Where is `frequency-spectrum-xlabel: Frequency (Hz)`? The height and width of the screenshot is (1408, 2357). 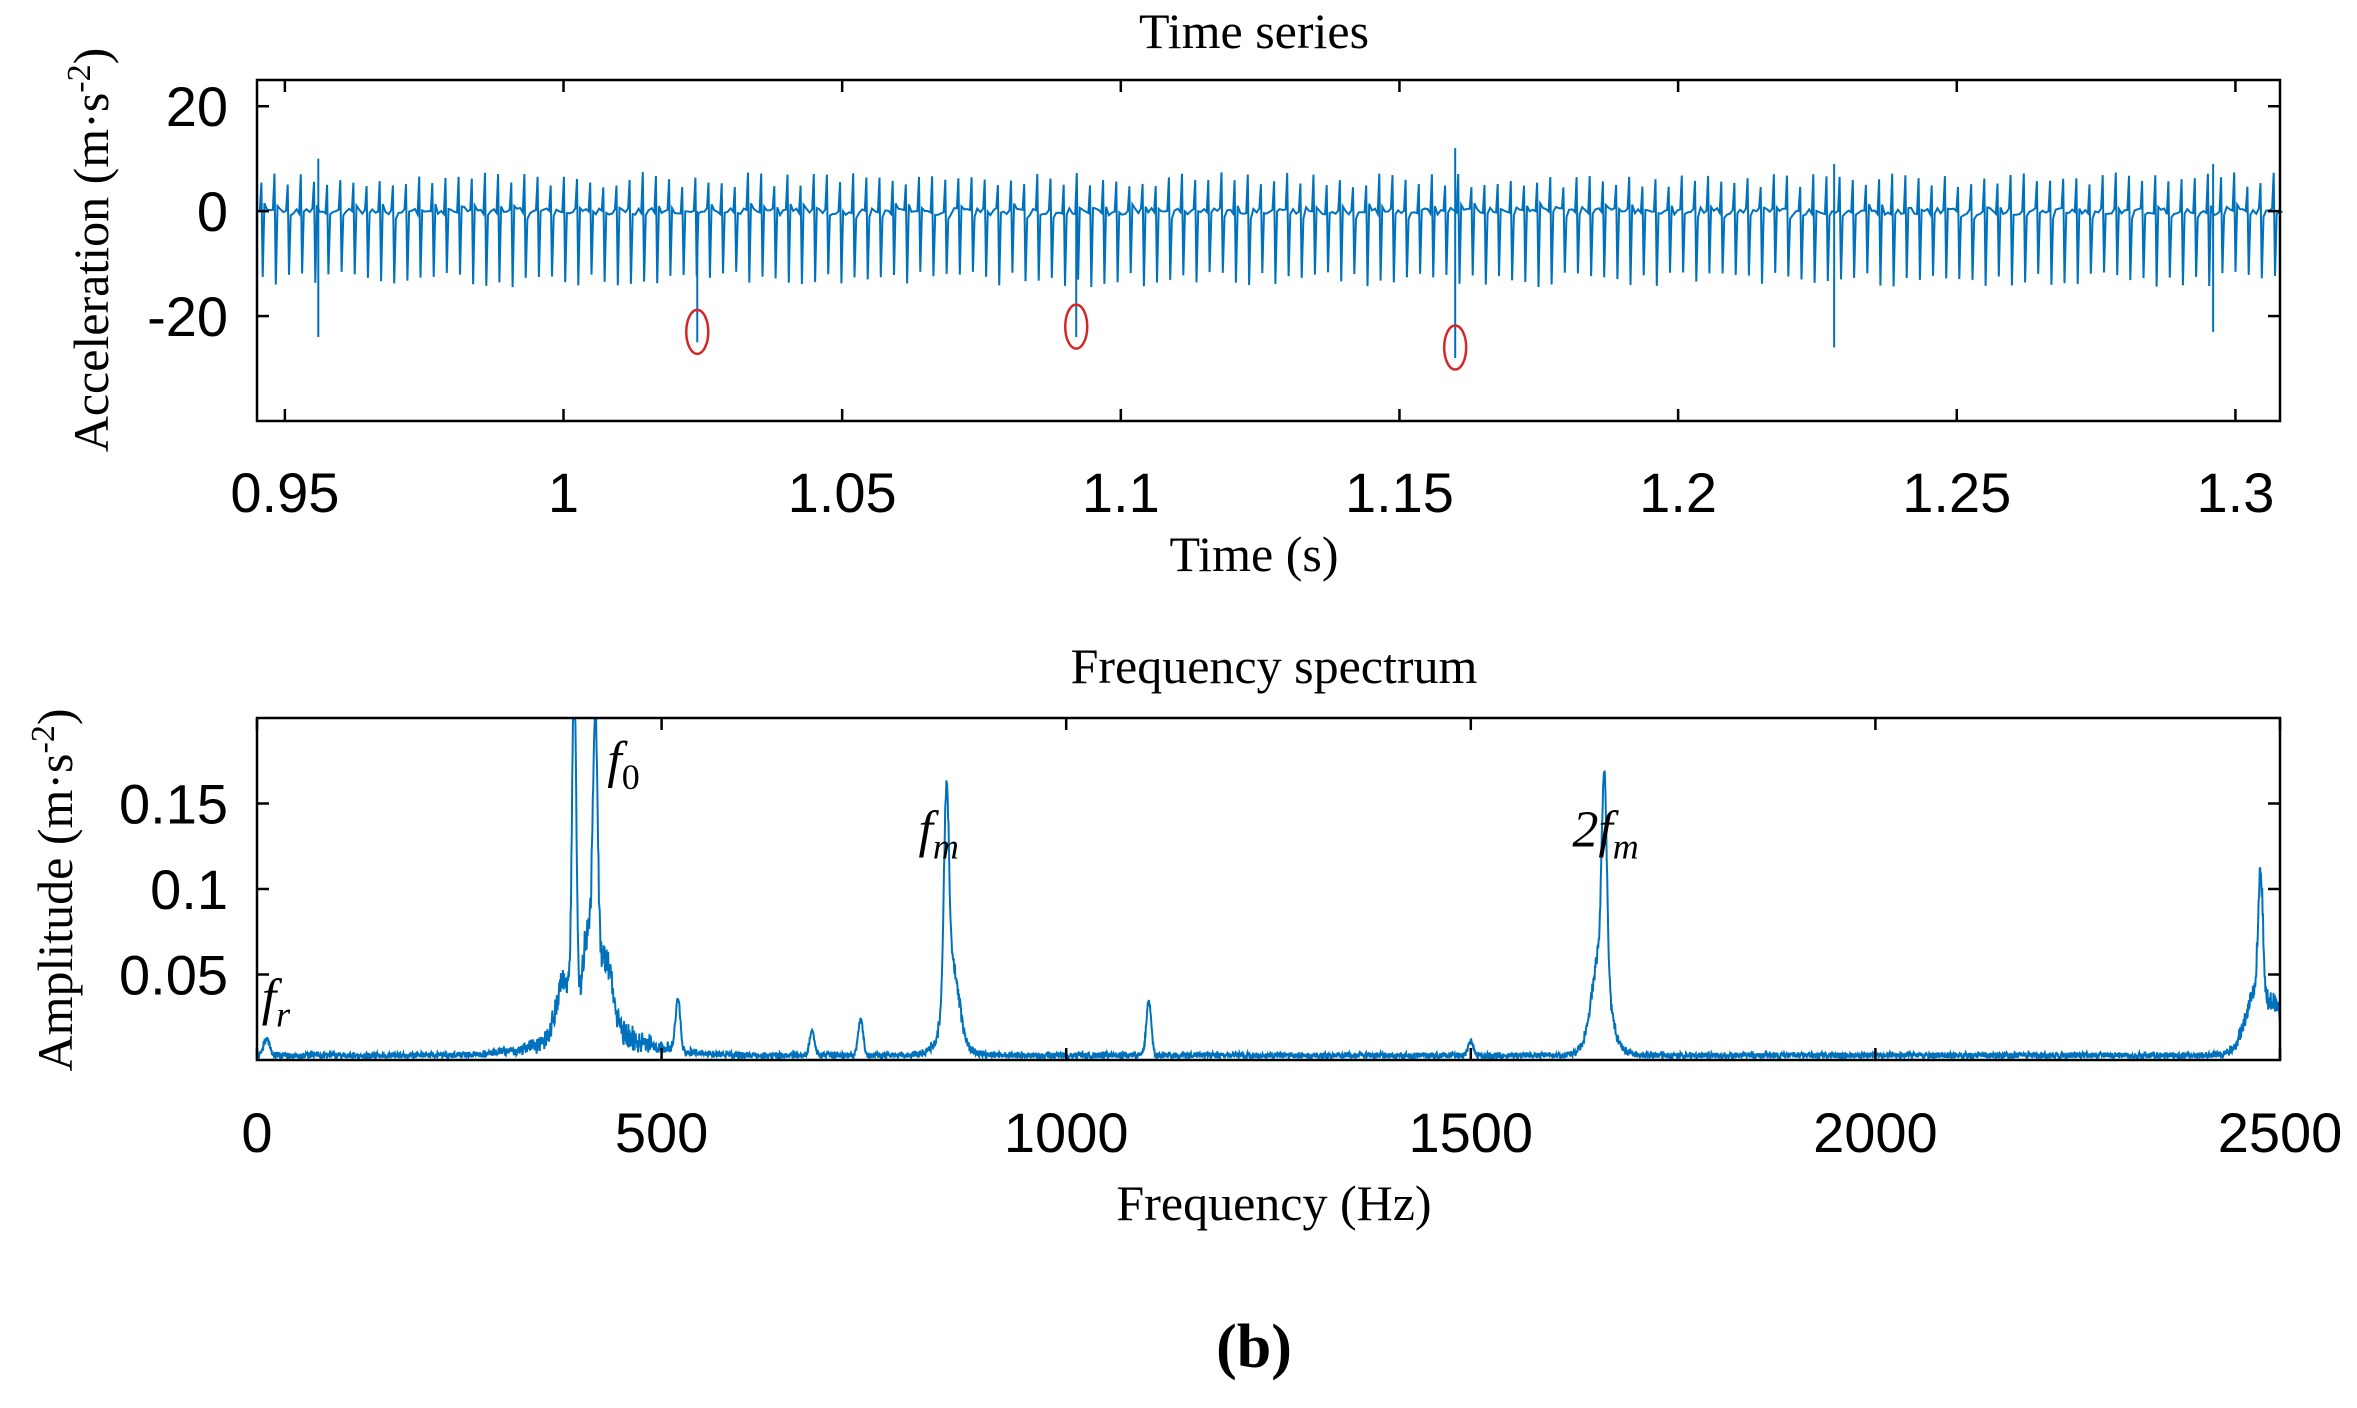 frequency-spectrum-xlabel: Frequency (Hz) is located at coordinates (1273, 1203).